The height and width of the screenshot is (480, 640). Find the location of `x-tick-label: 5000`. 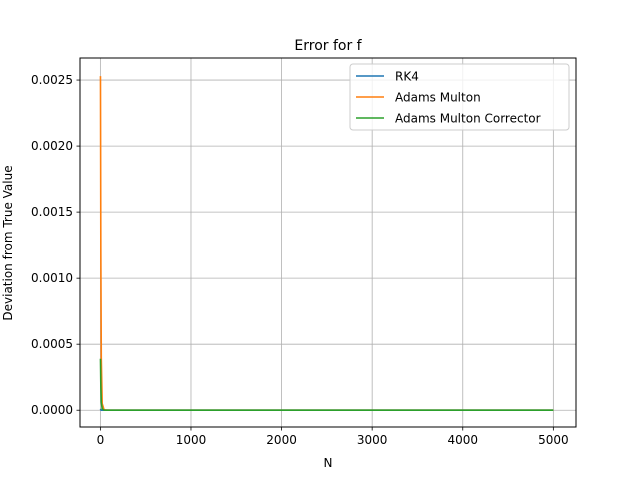

x-tick-label: 5000 is located at coordinates (553, 440).